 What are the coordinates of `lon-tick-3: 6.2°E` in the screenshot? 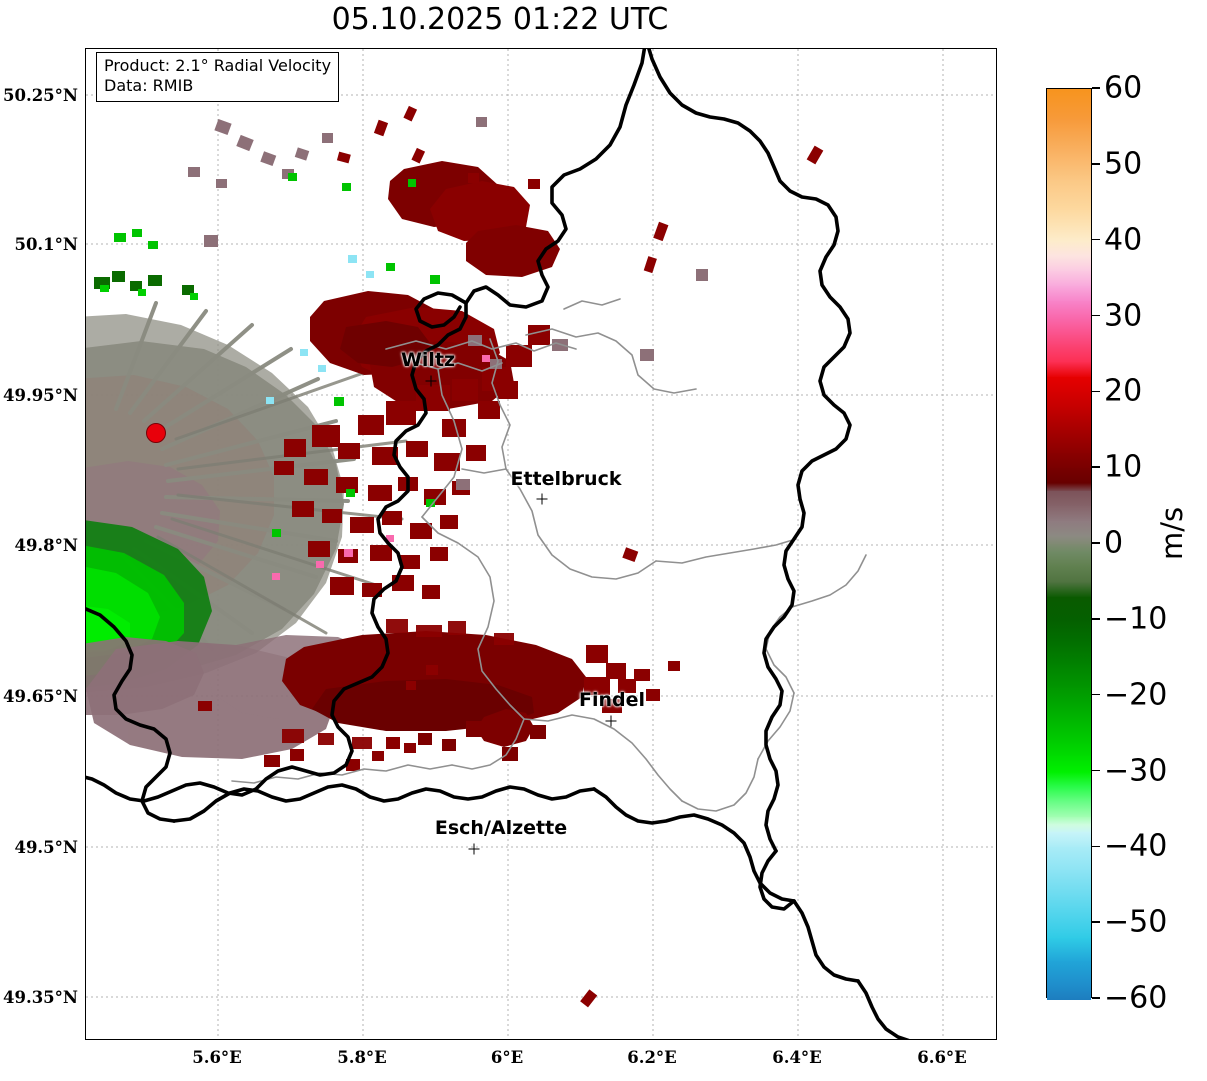 It's located at (652, 1057).